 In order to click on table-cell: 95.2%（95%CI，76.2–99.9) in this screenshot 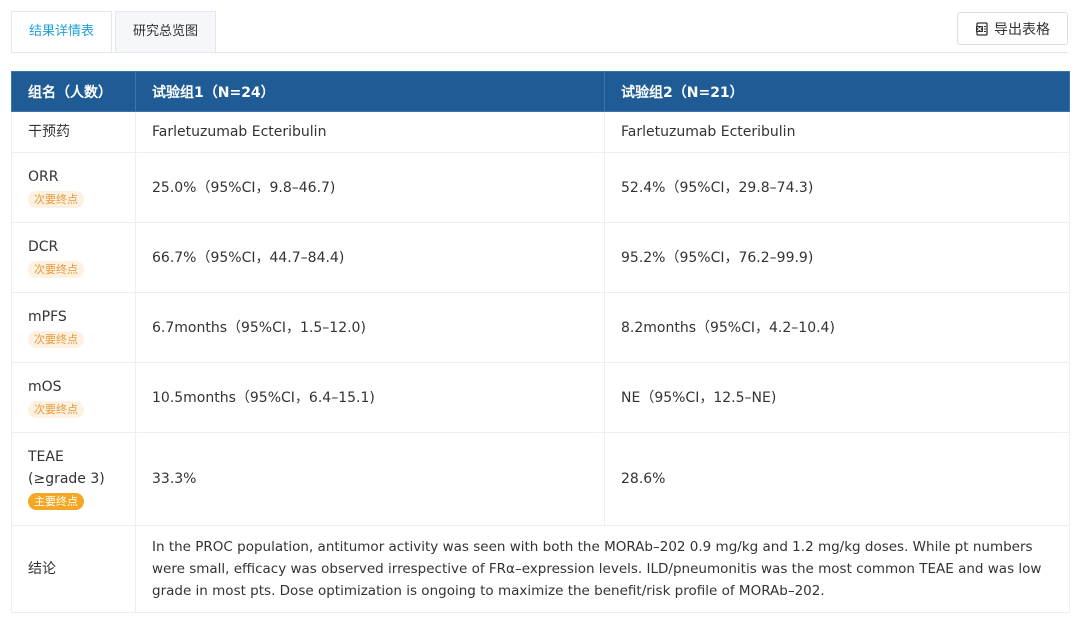, I will do `click(837, 257)`.